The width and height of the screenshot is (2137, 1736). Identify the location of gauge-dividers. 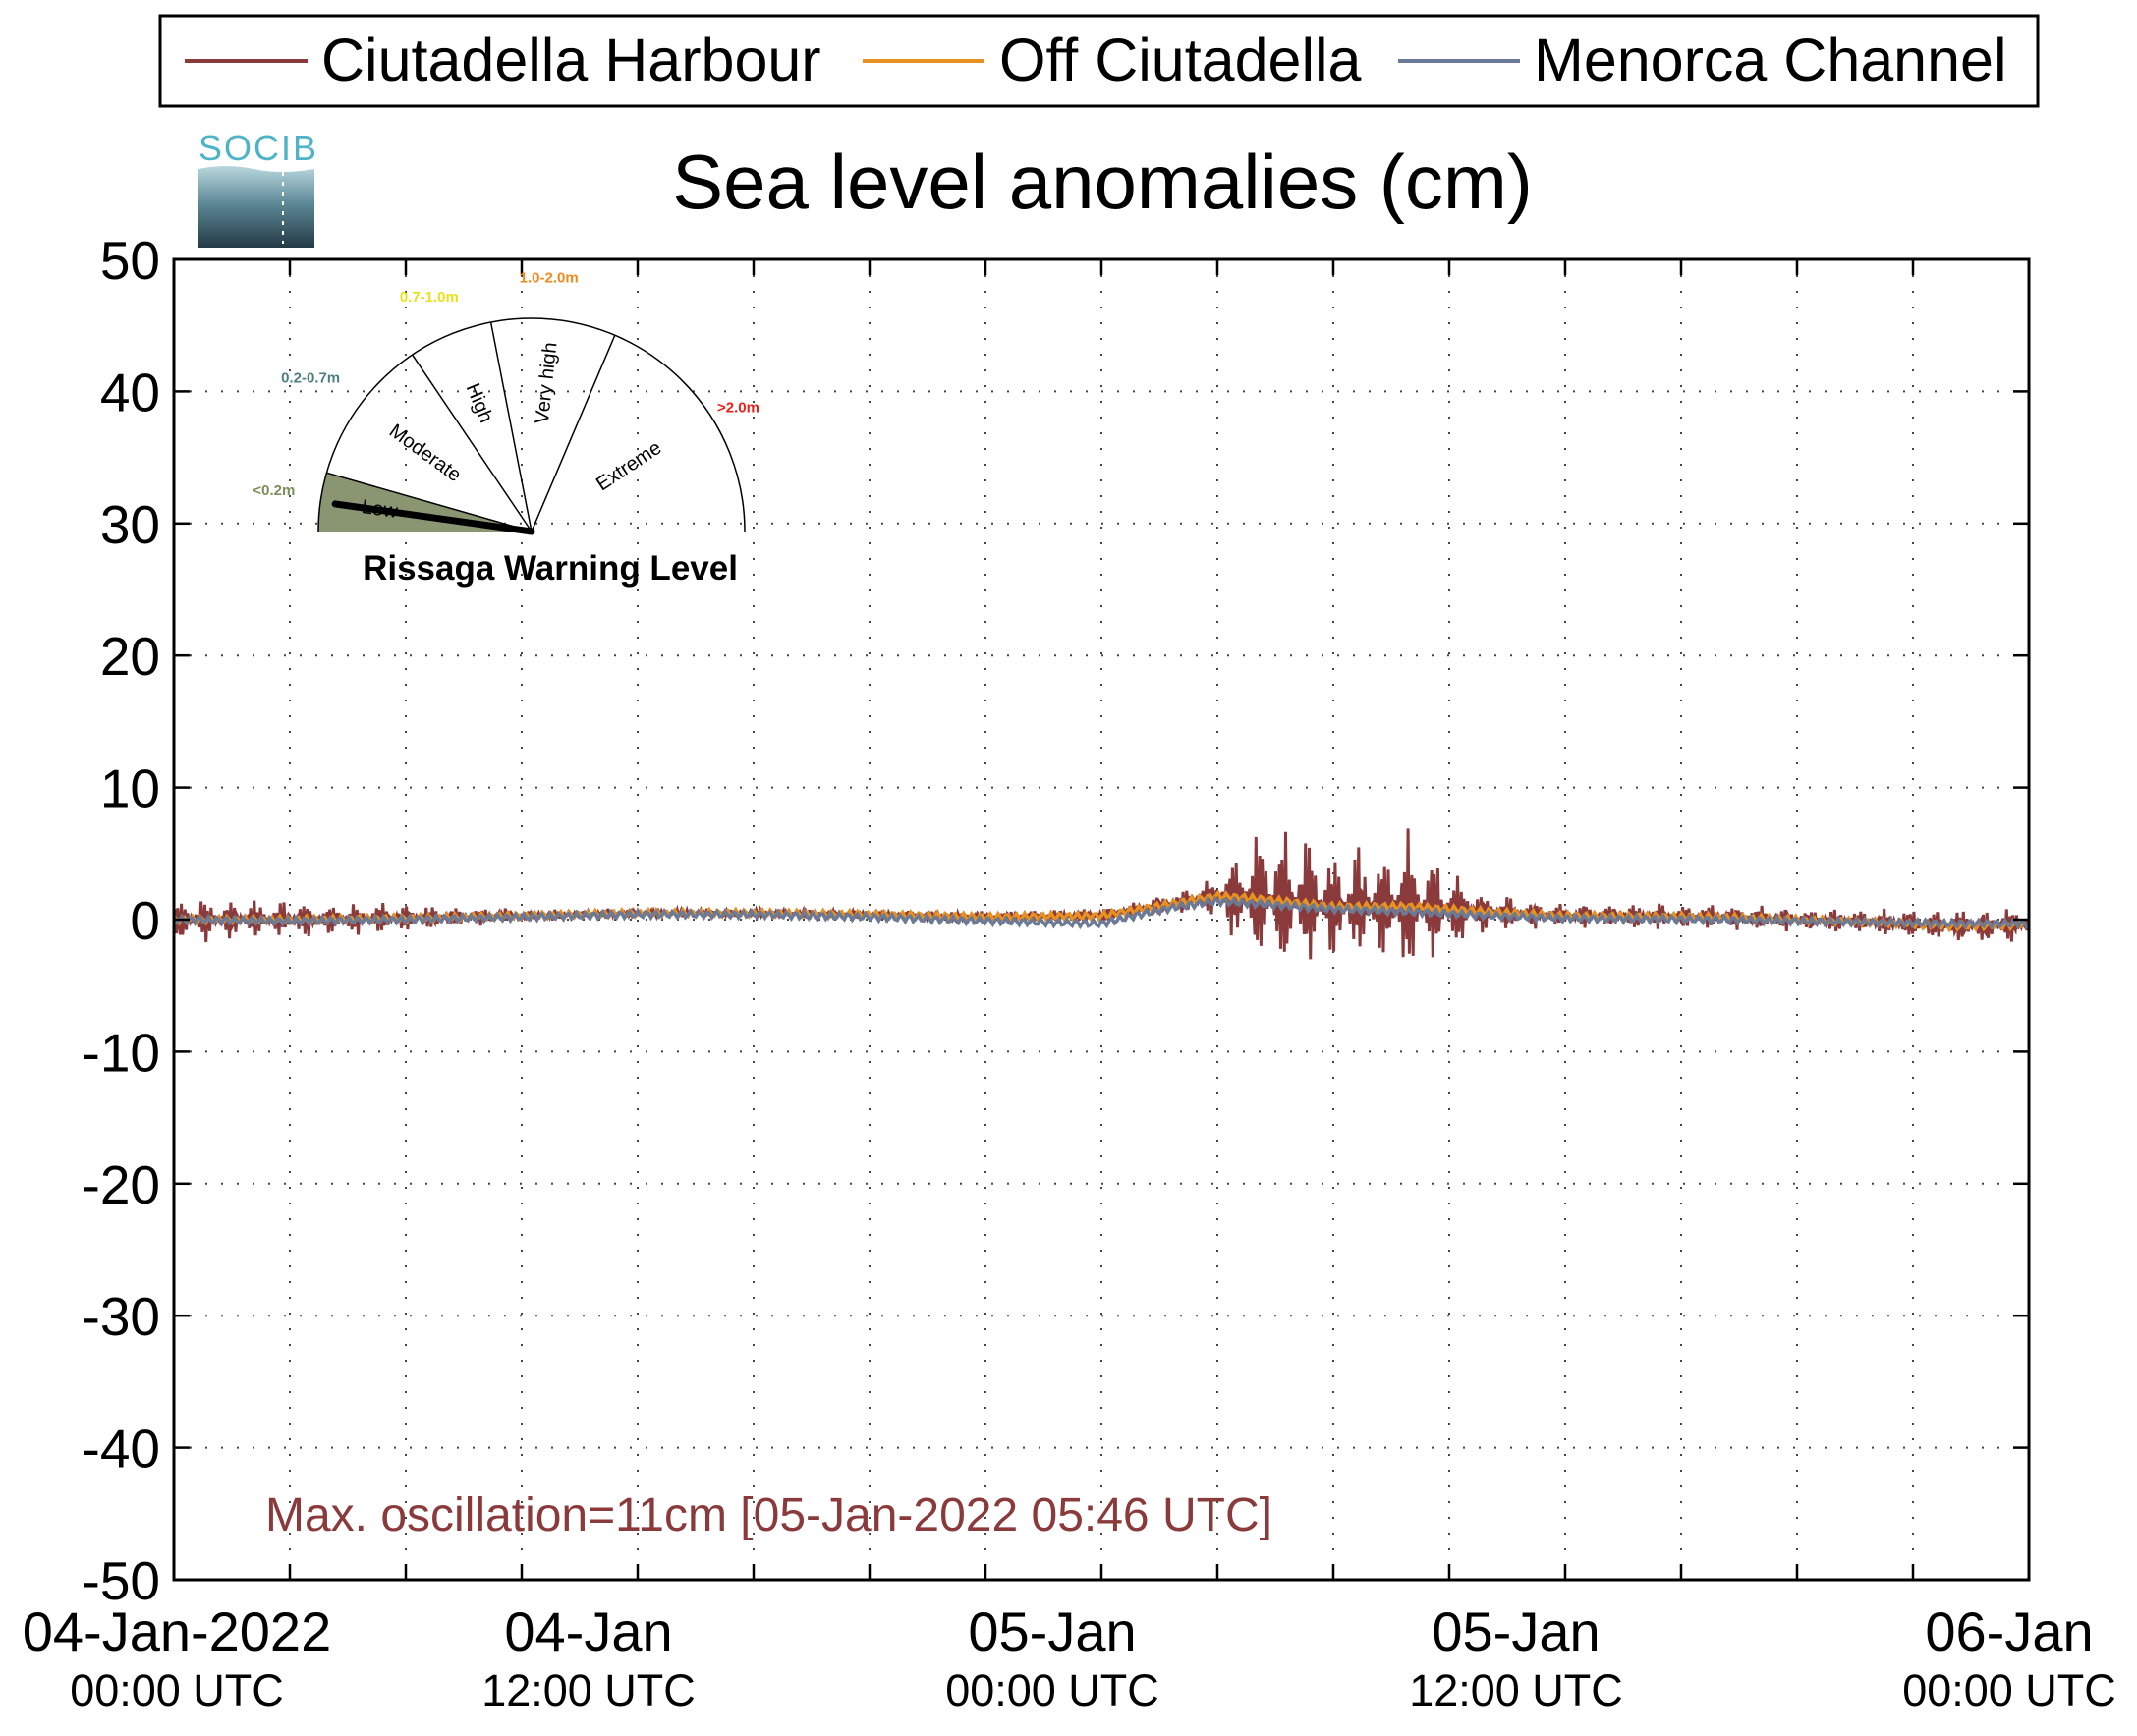
(471, 426).